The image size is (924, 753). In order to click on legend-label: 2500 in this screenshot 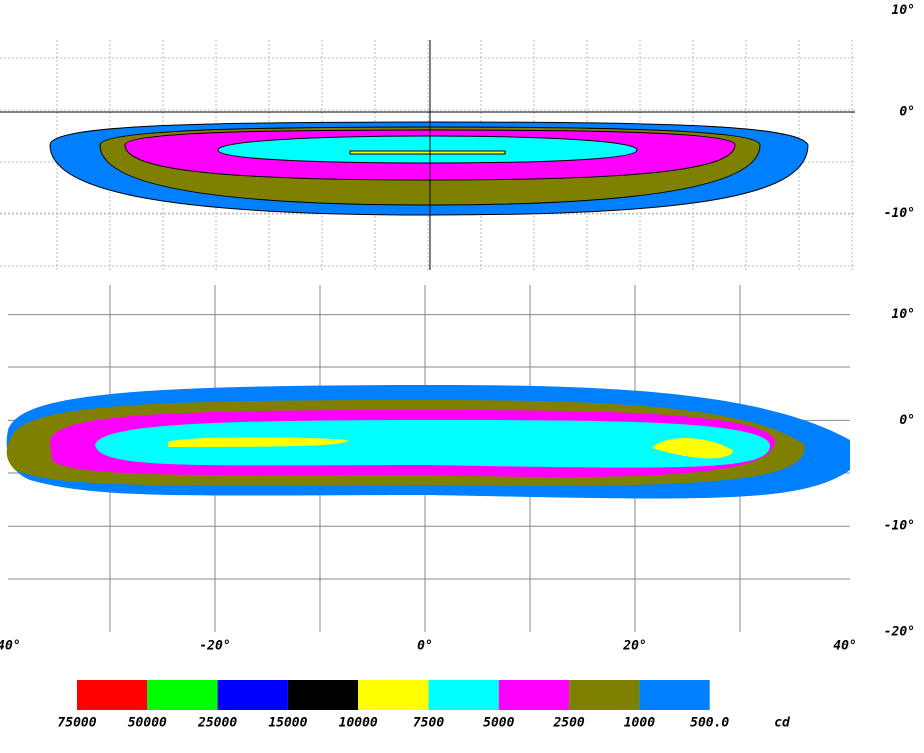, I will do `click(568, 723)`.